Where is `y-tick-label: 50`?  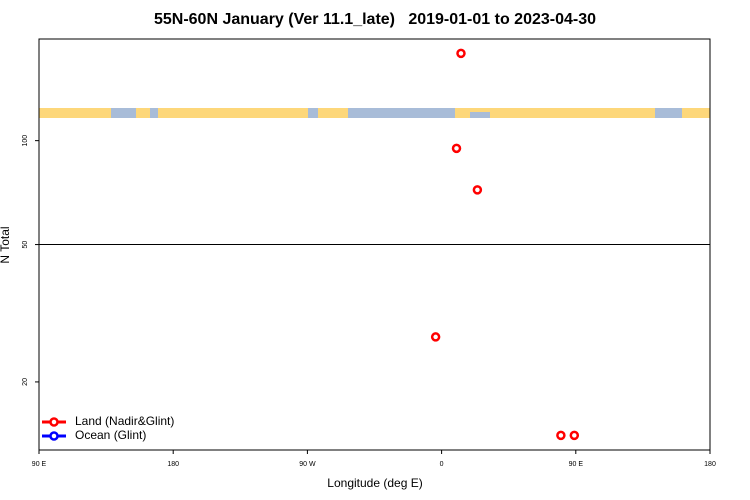 y-tick-label: 50 is located at coordinates (25, 245).